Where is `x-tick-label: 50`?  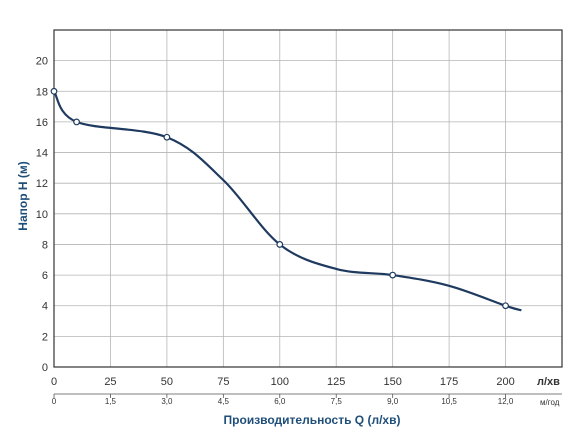 x-tick-label: 50 is located at coordinates (167, 382).